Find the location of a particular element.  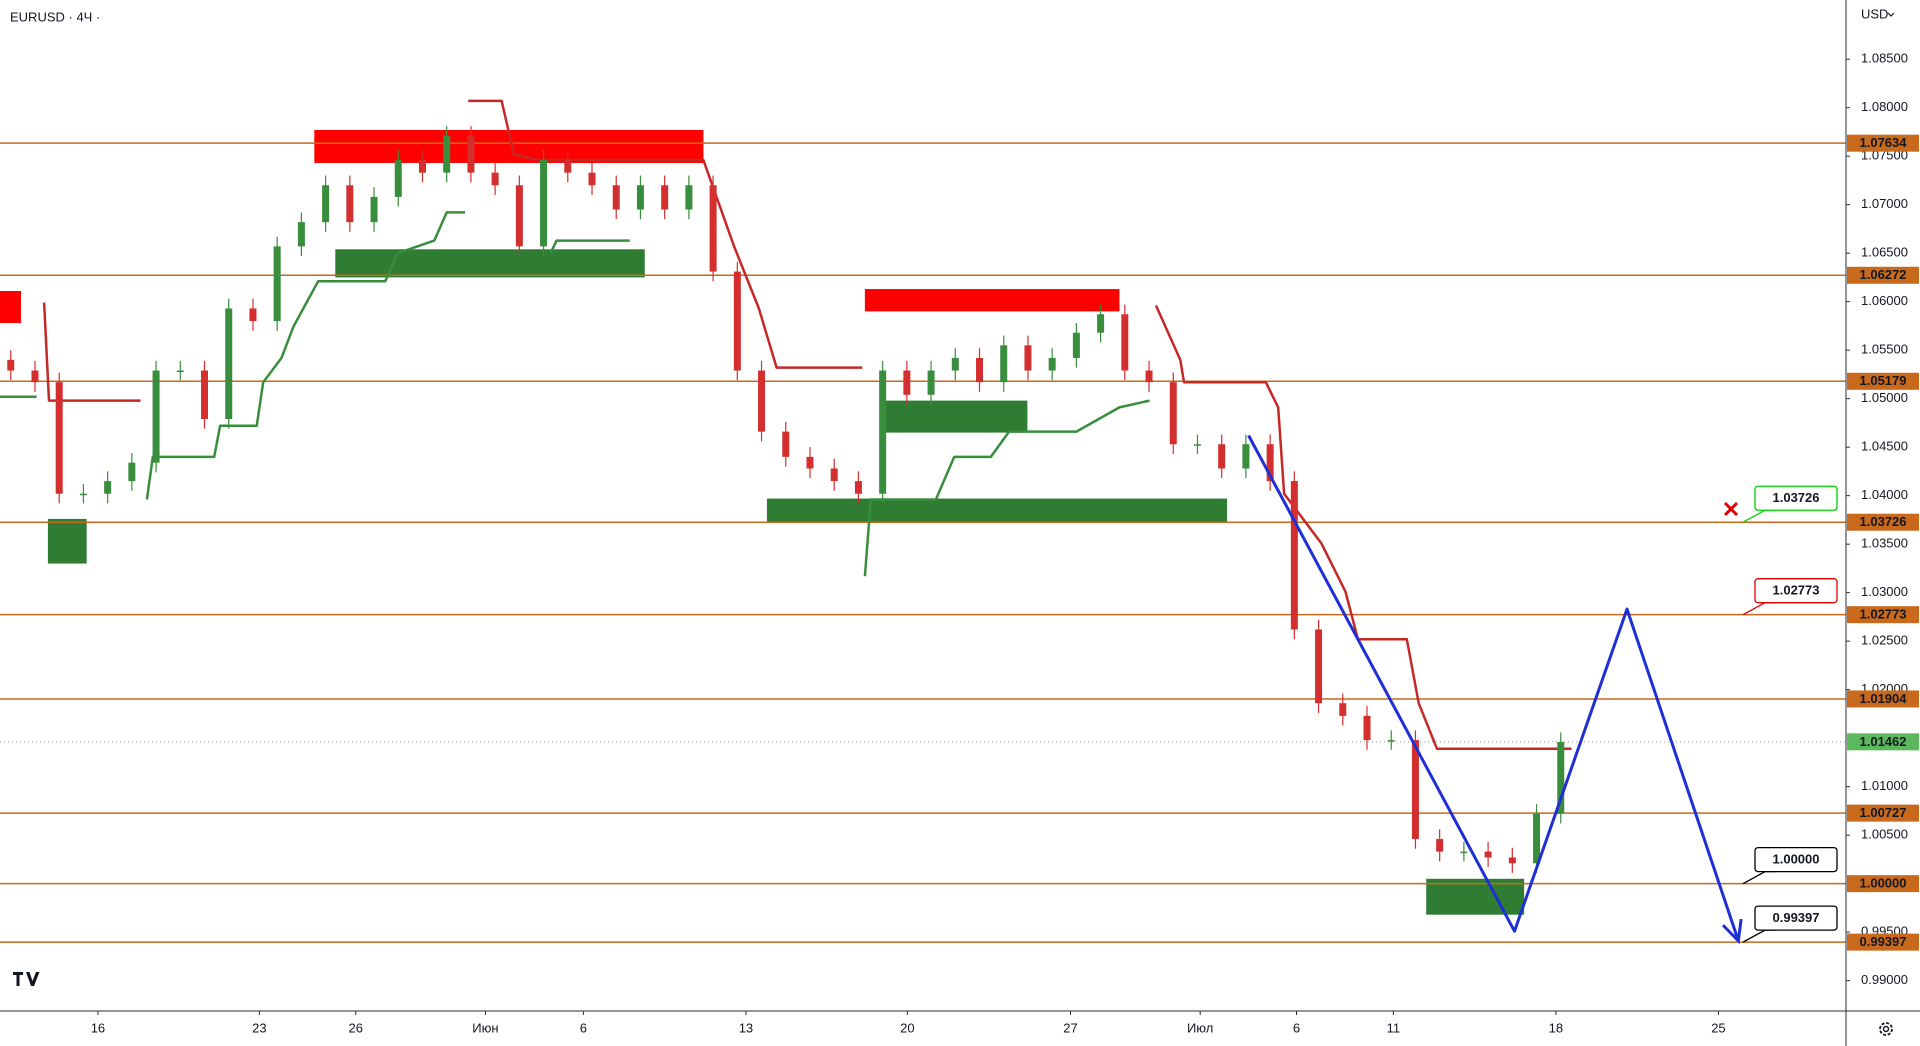

y-tick-label: 1.04000 is located at coordinates (1884, 494).